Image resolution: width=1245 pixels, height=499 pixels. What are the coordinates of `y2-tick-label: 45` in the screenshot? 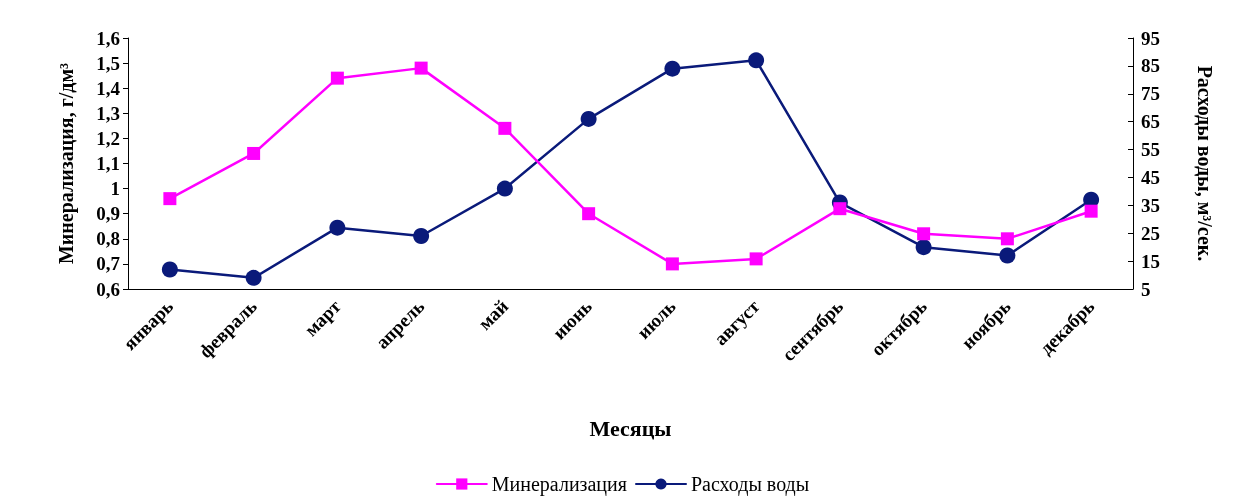 It's located at (1150, 177).